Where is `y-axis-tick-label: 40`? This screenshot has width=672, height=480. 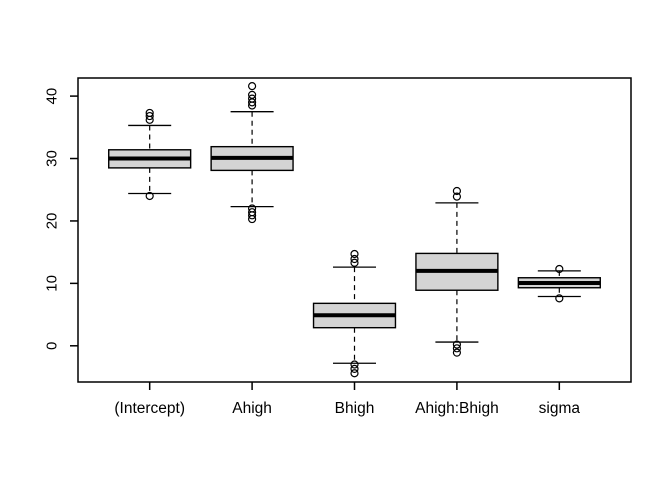
y-axis-tick-label: 40 is located at coordinates (52, 96).